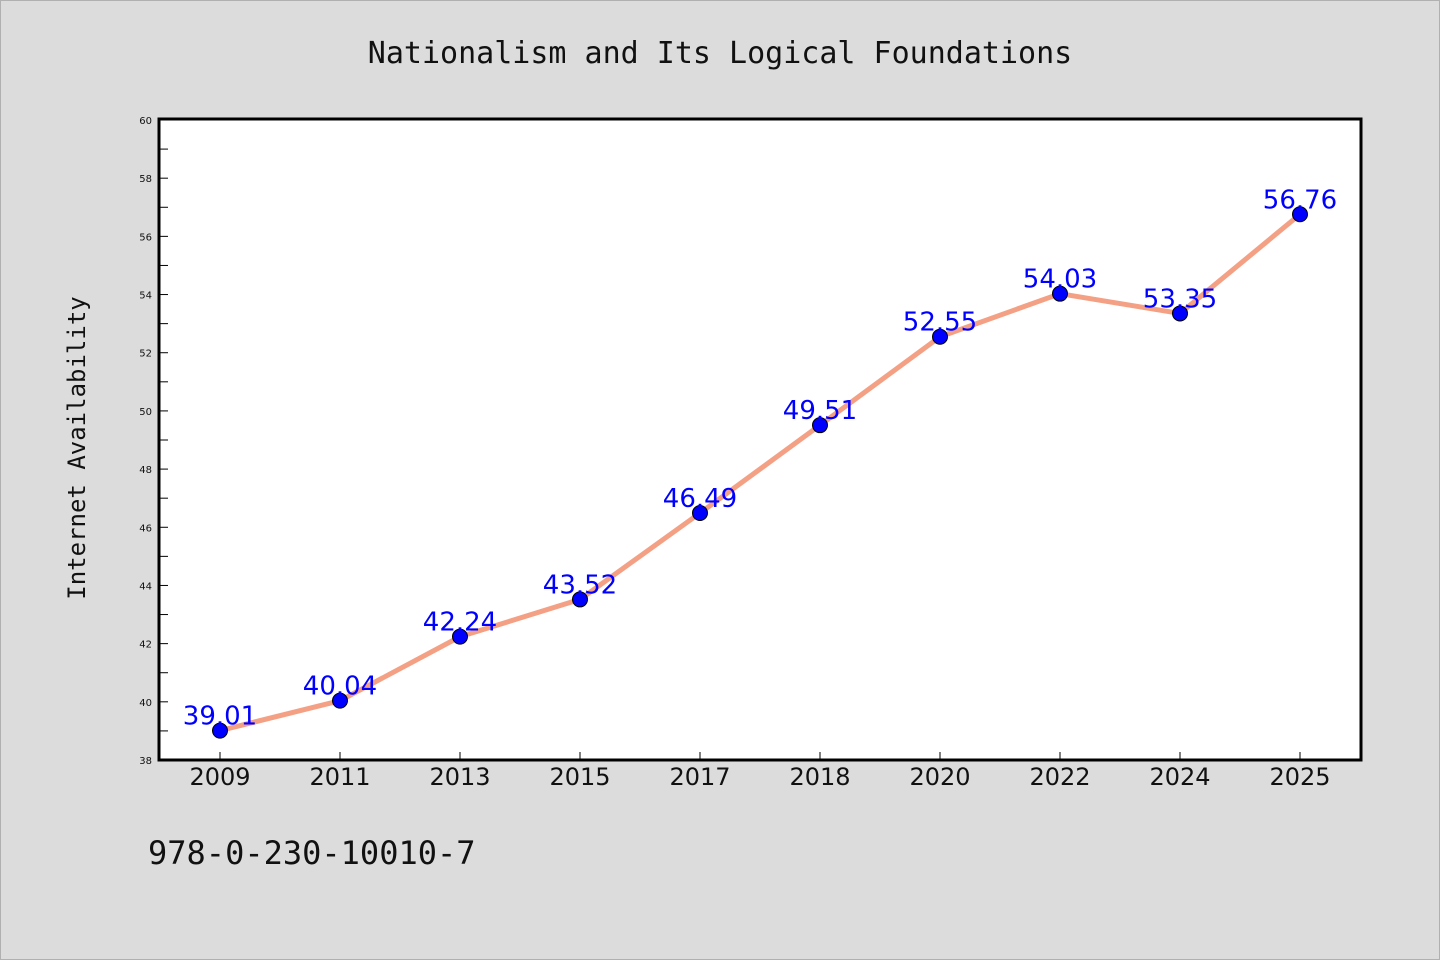  I want to click on data-label: 43.52, so click(580, 585).